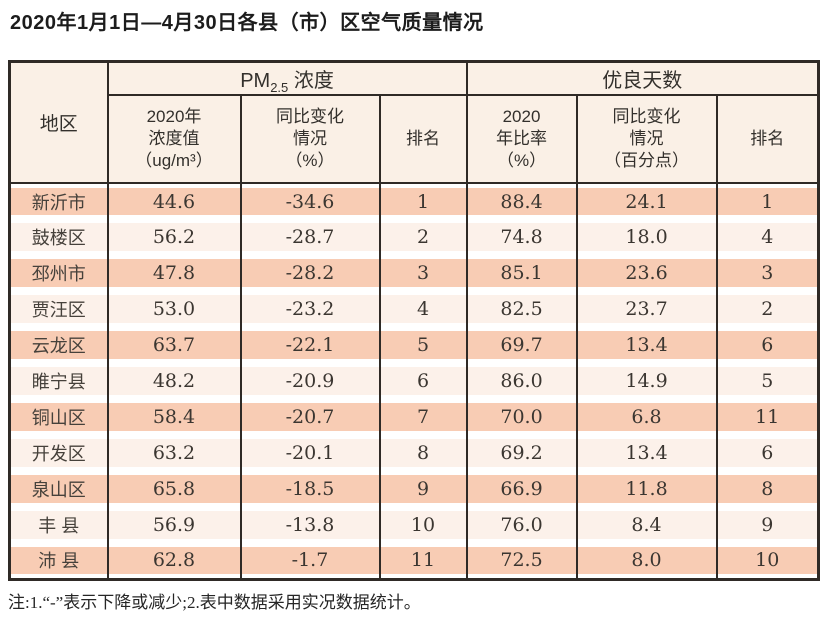  What do you see at coordinates (58, 525) in the screenshot?
I see `cell-region: 丰 县` at bounding box center [58, 525].